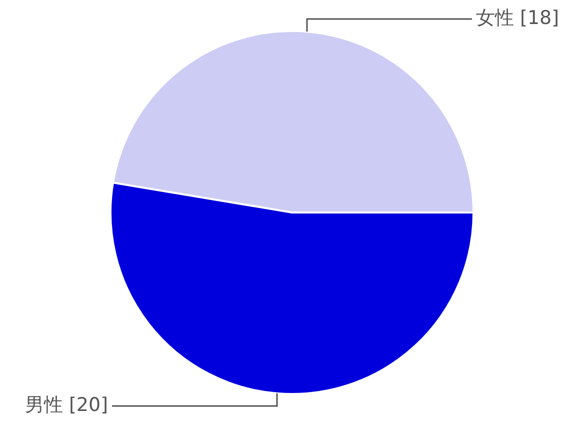  I want to click on slice-label: 男性 [20], so click(66, 405).